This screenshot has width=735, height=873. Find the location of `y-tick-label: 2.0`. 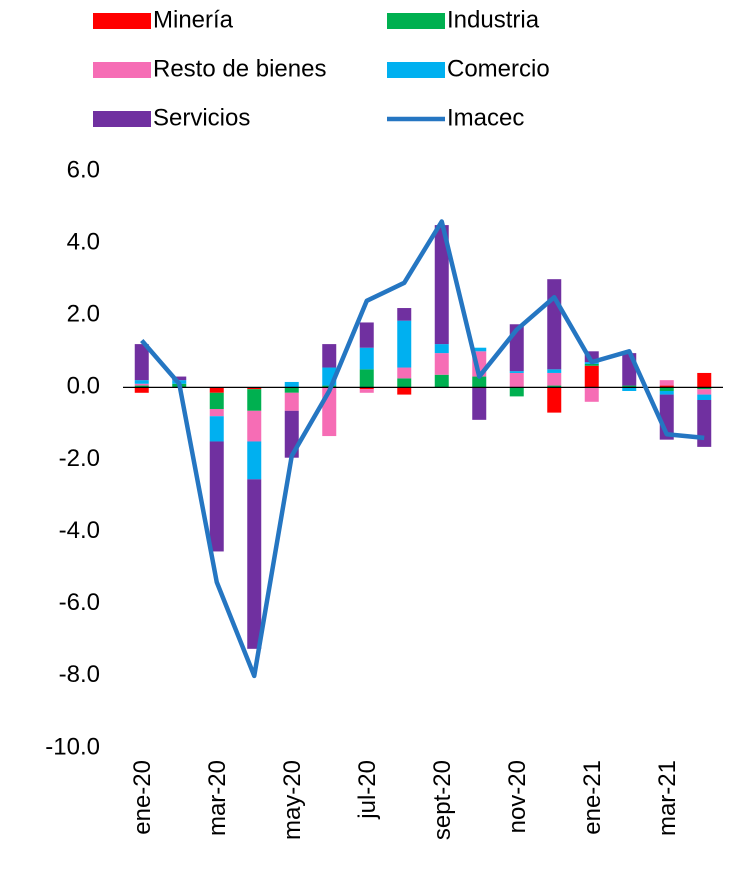

y-tick-label: 2.0 is located at coordinates (83, 314).